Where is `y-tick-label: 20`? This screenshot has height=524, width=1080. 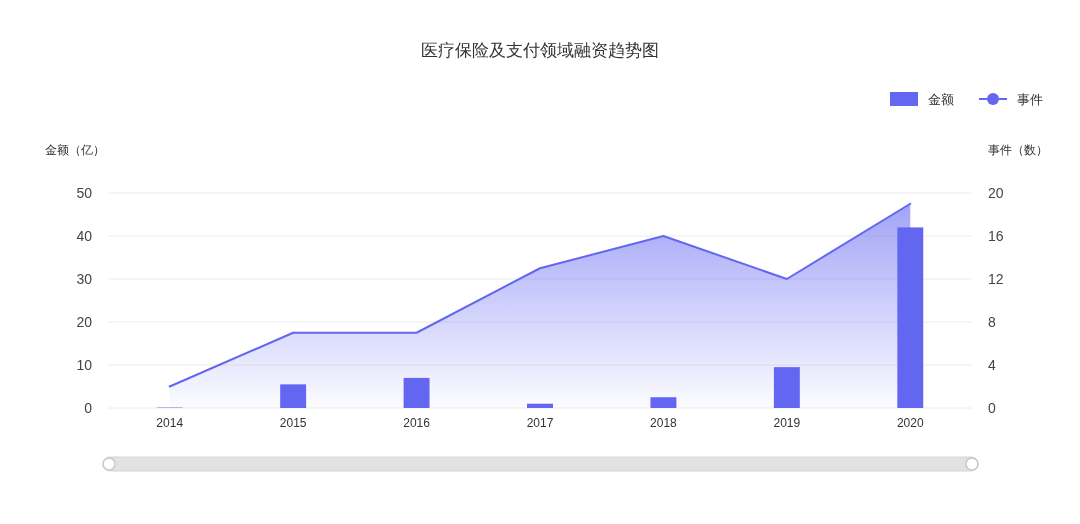 y-tick-label: 20 is located at coordinates (84, 322).